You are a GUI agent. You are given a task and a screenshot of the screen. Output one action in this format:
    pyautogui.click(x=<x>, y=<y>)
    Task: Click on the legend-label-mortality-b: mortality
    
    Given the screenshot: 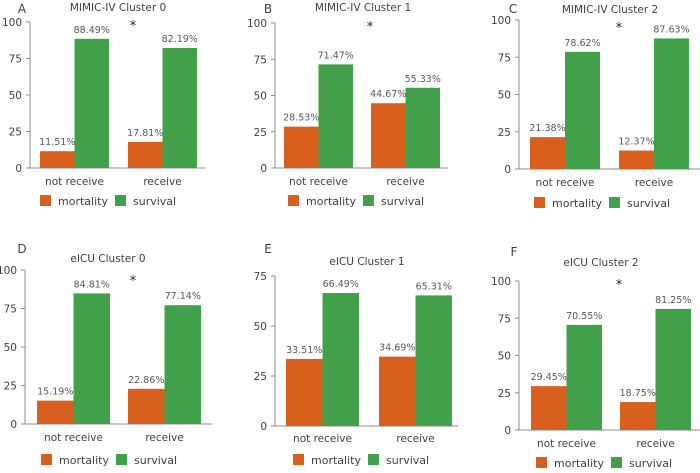 What is the action you would take?
    pyautogui.click(x=331, y=201)
    